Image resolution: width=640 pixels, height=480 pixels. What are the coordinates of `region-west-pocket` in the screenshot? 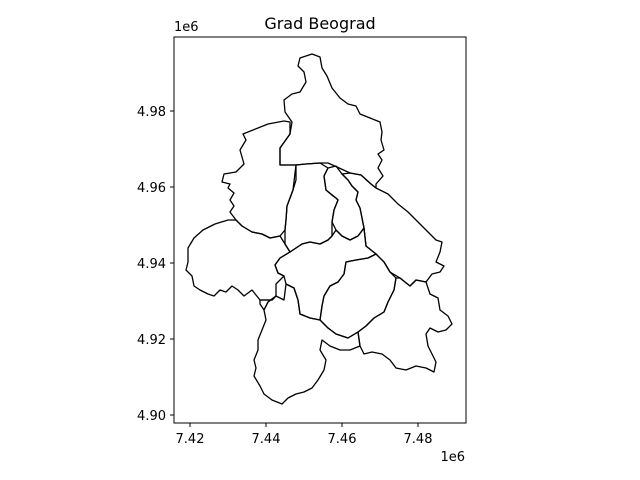 It's located at (268, 303).